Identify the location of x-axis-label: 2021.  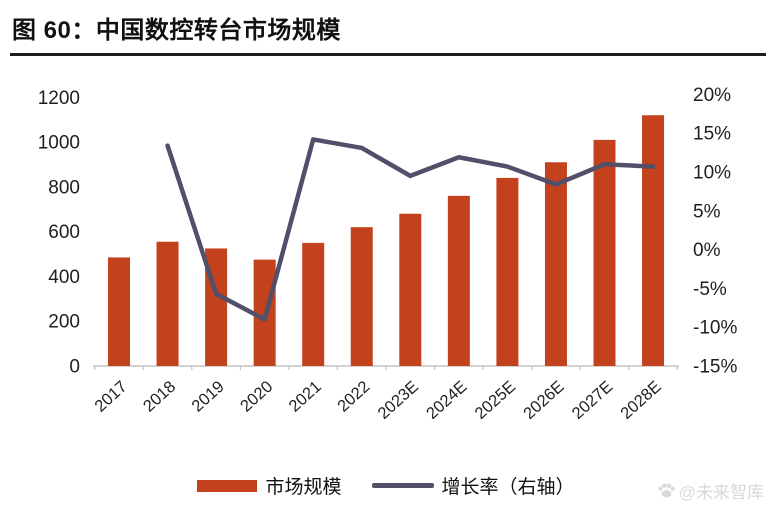
(305, 397).